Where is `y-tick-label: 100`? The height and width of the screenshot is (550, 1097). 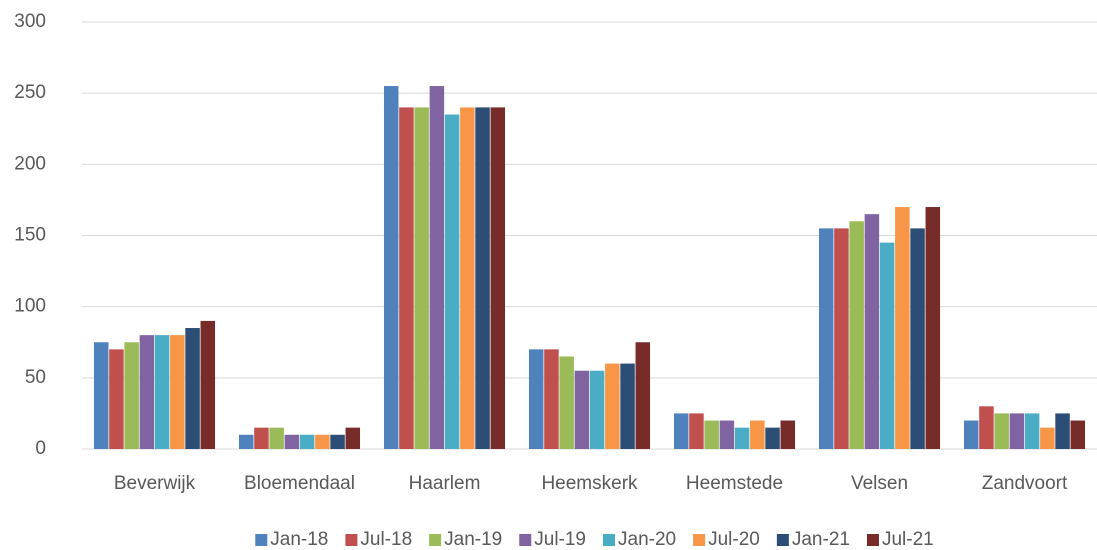
y-tick-label: 100 is located at coordinates (30, 306).